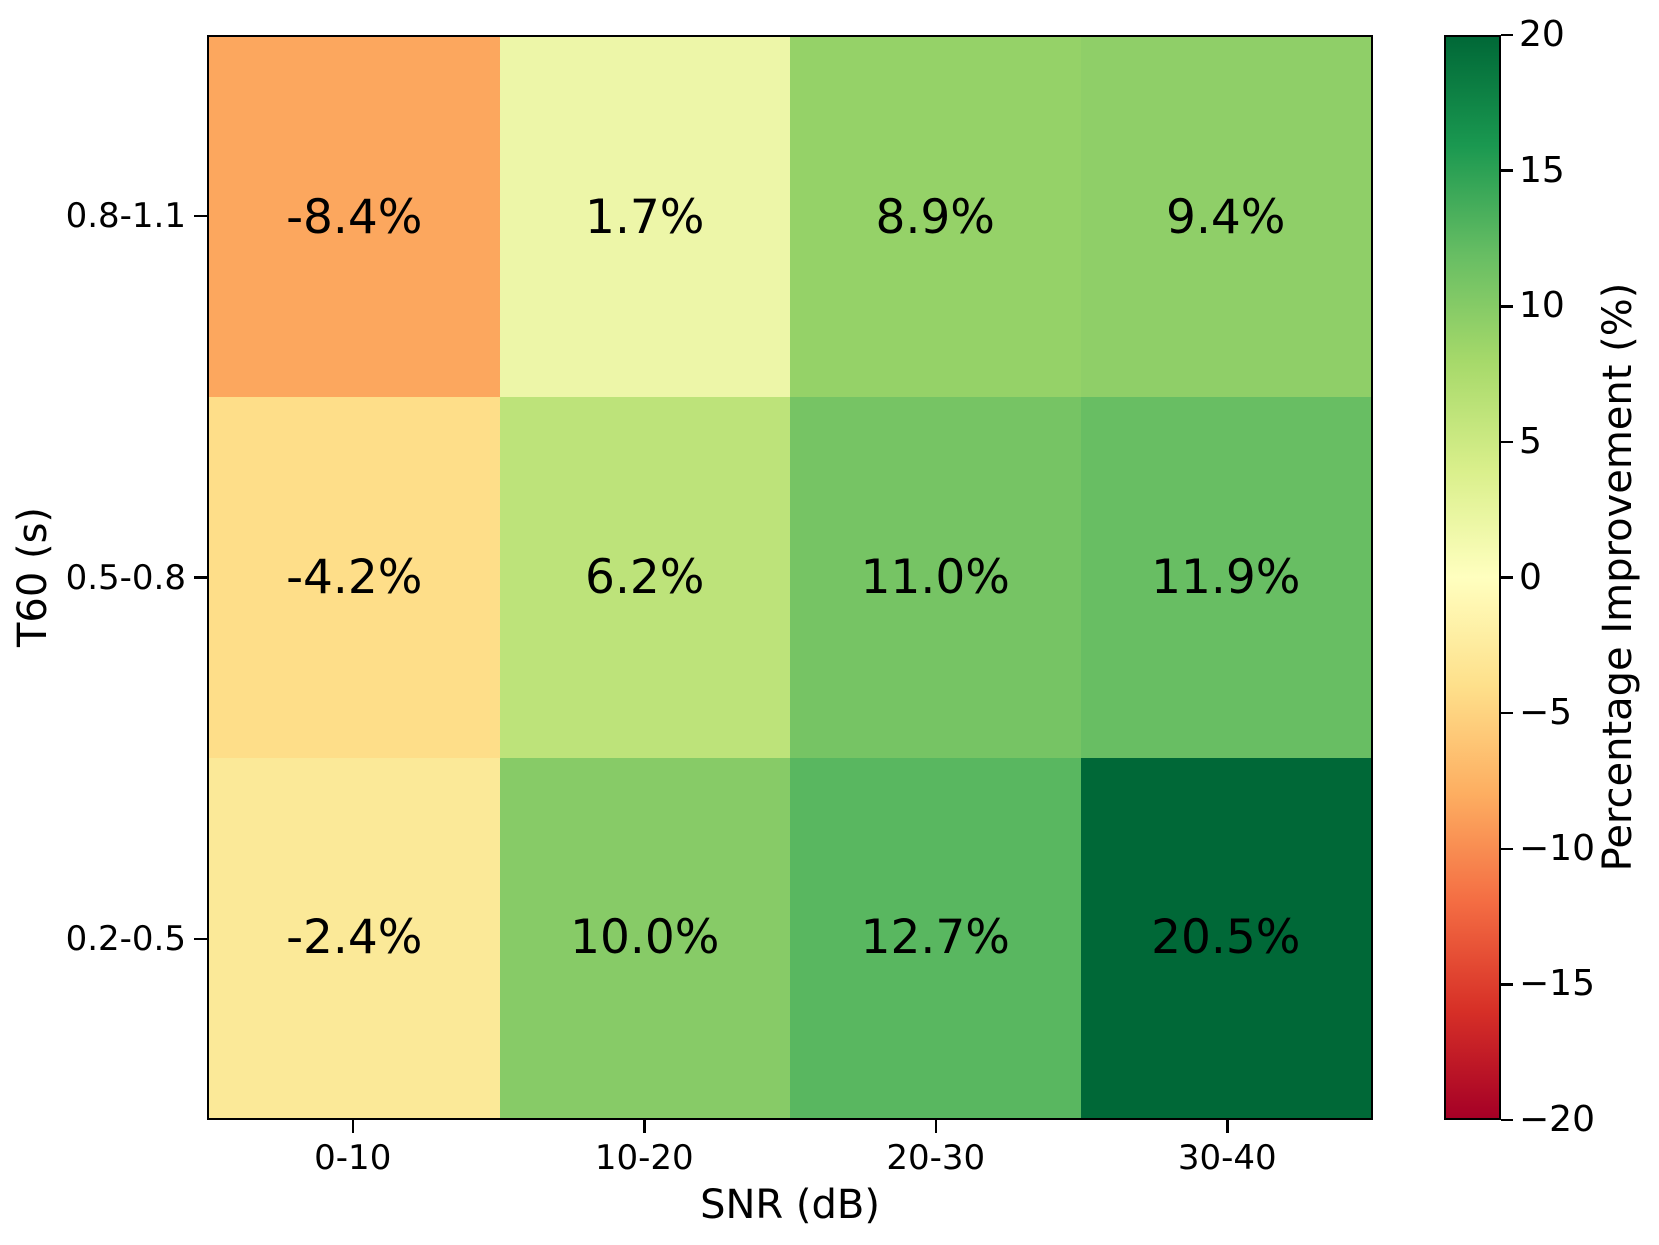 The image size is (1659, 1245). I want to click on heatmap-cell: 1.7%, so click(644, 217).